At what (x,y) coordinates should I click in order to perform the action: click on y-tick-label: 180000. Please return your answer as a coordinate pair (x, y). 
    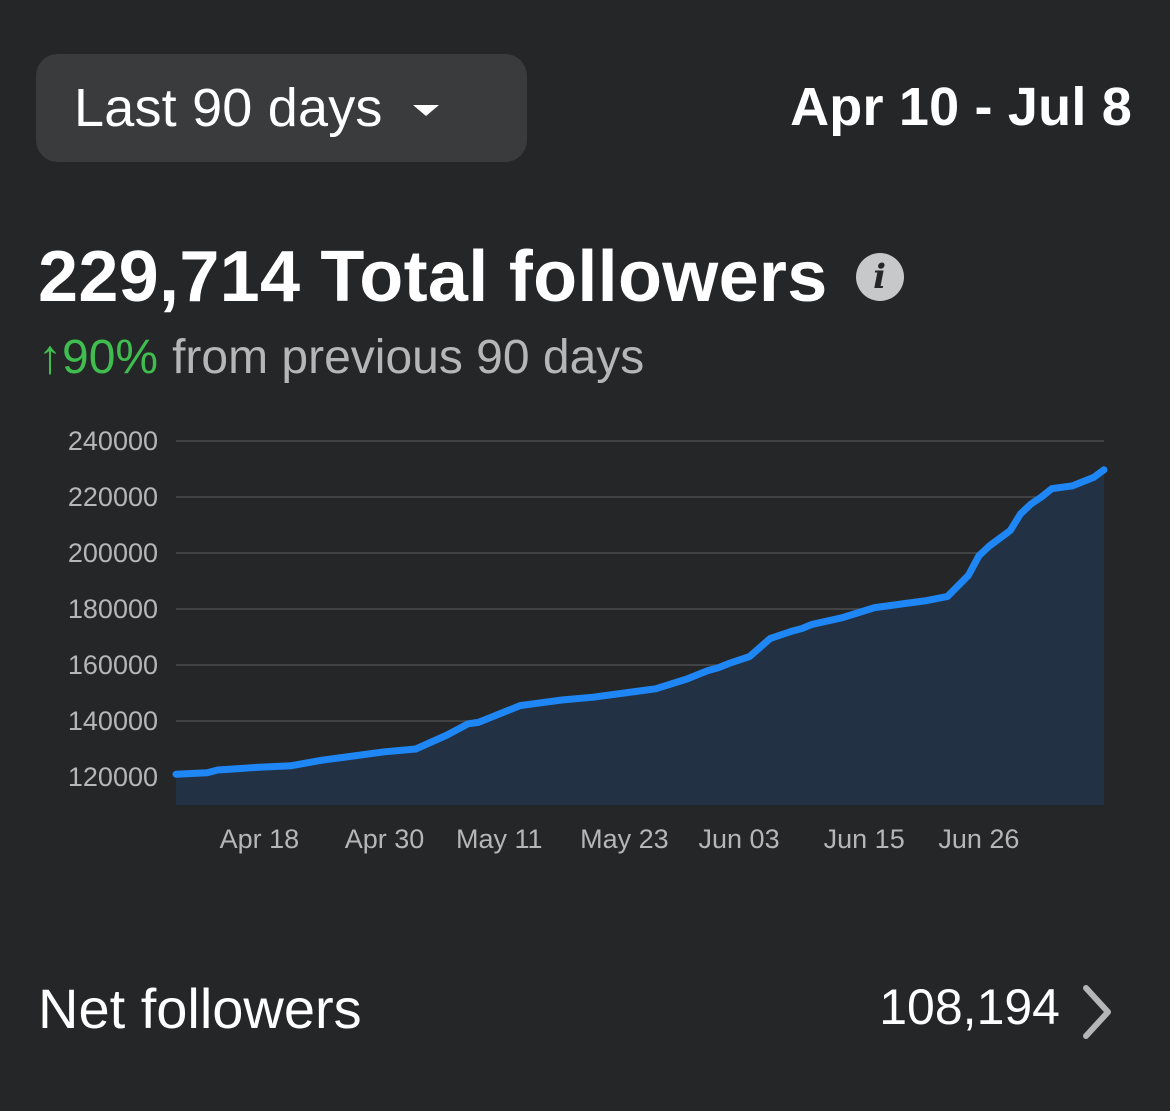
    Looking at the image, I should click on (113, 609).